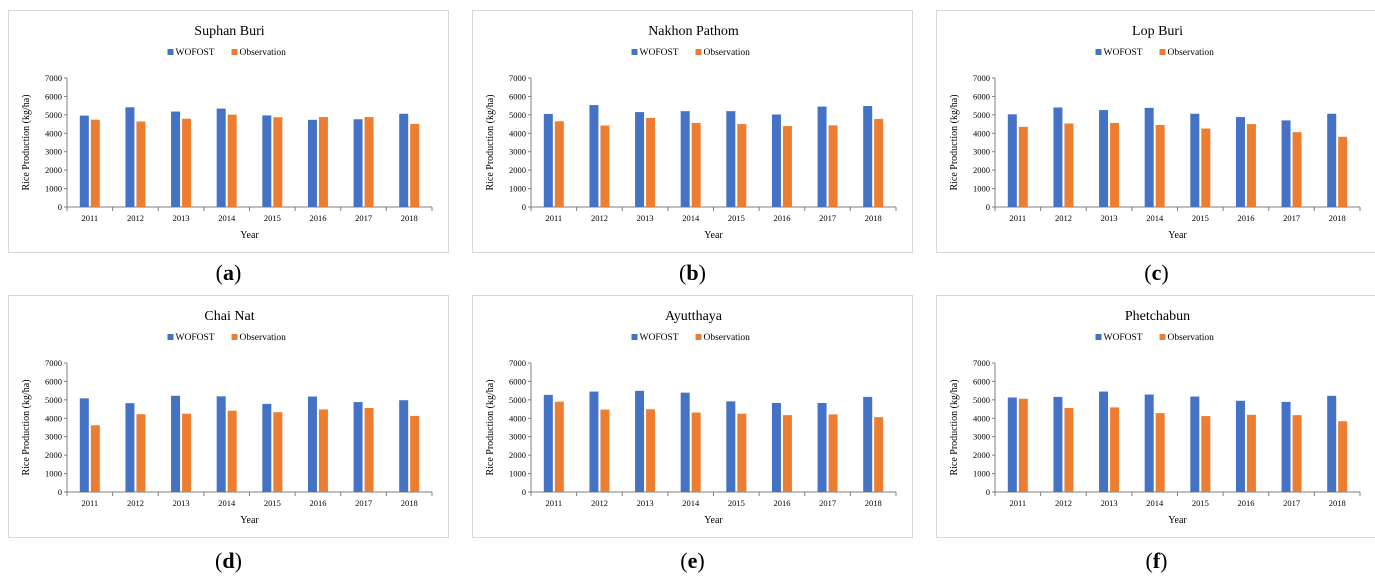 The height and width of the screenshot is (581, 1375). Describe the element at coordinates (1200, 218) in the screenshot. I see `x-tick-label: 2015` at that location.